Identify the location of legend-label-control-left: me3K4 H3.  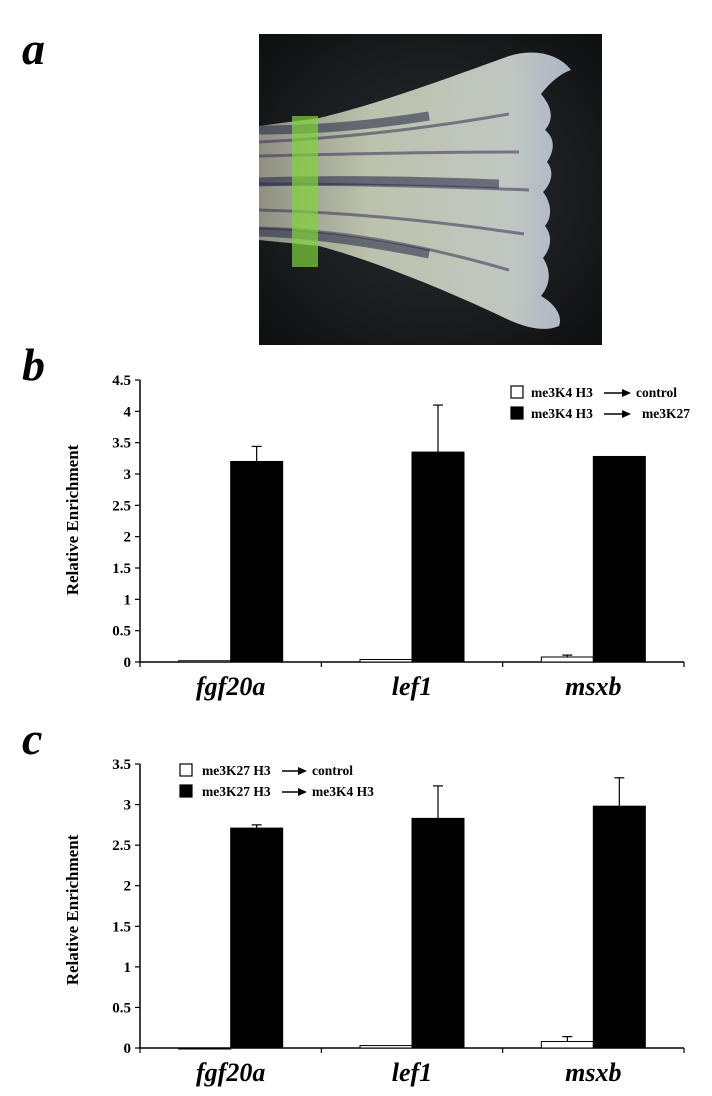
(562, 392).